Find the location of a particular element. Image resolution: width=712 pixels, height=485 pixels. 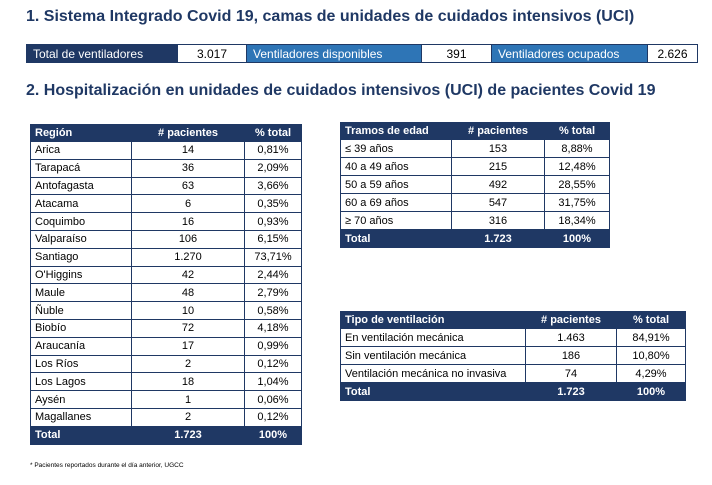

patient-count: 72 is located at coordinates (188, 328).